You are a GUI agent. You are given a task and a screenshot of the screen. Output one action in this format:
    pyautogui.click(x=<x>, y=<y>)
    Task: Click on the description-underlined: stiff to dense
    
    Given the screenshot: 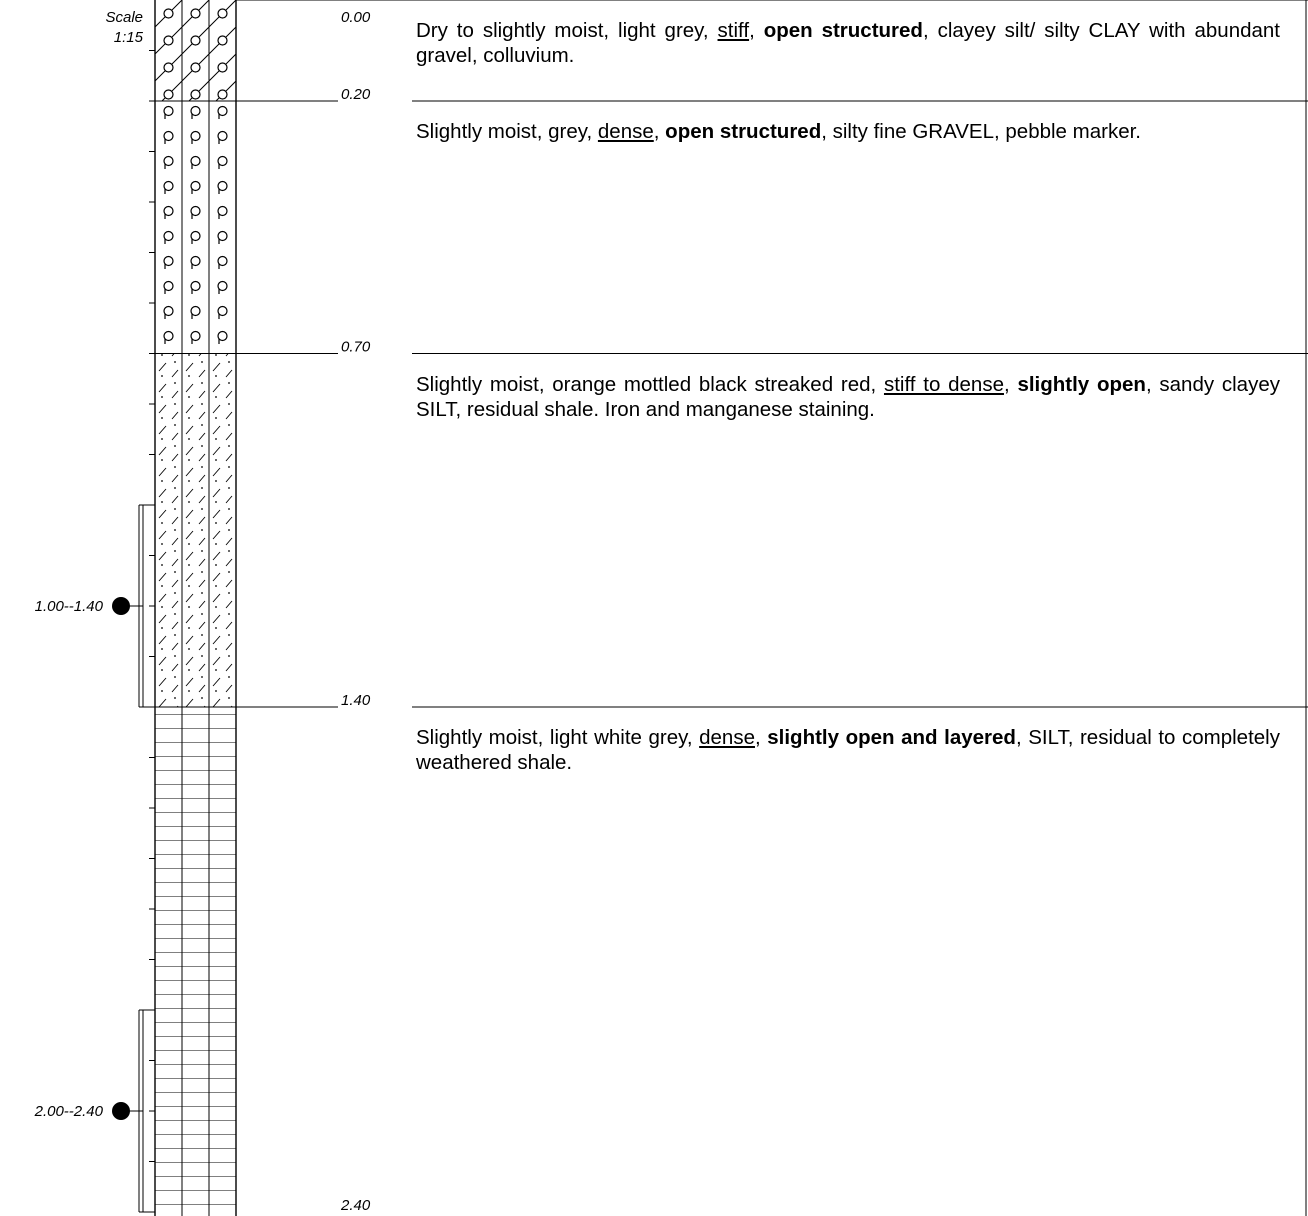 What is the action you would take?
    pyautogui.click(x=943, y=384)
    